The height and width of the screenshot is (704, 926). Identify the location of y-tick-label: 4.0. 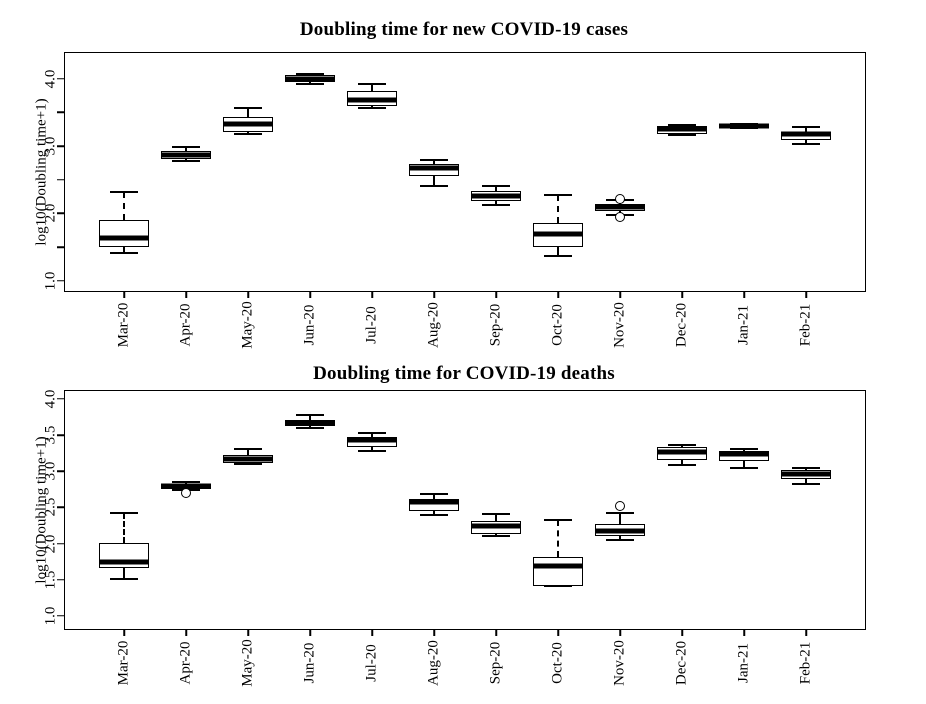
(50, 399).